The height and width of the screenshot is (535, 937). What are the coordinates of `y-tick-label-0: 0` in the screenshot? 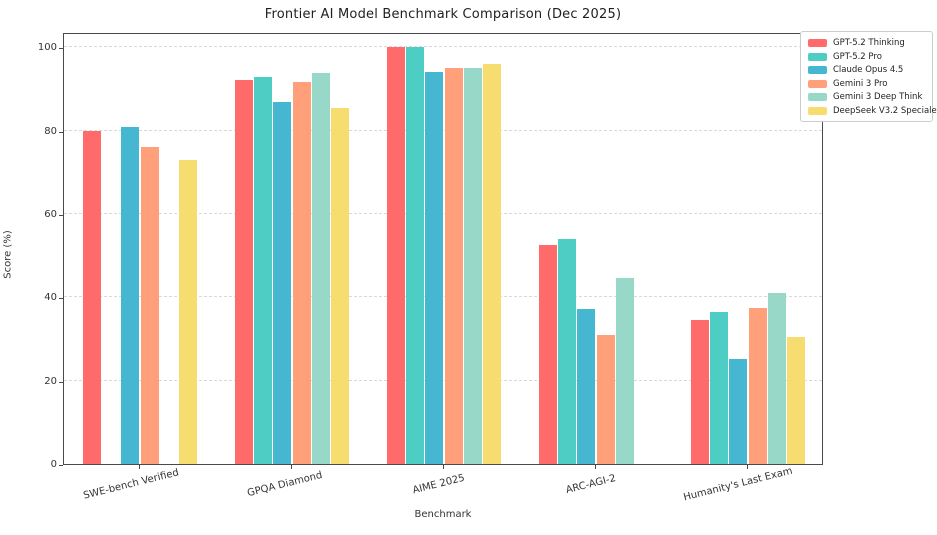 It's located at (53, 464).